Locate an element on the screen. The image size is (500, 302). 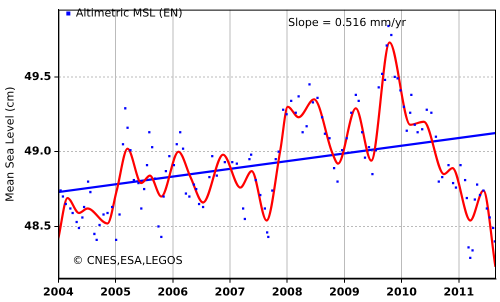
x-tick-label: 2009 is located at coordinates (344, 291).